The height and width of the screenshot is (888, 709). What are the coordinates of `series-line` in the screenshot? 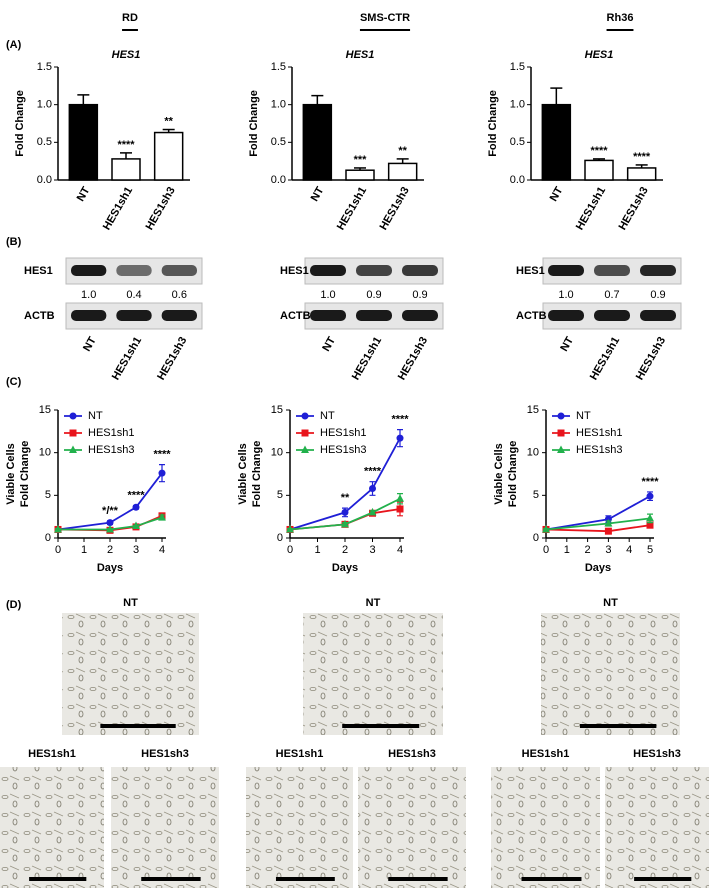 It's located at (110, 501).